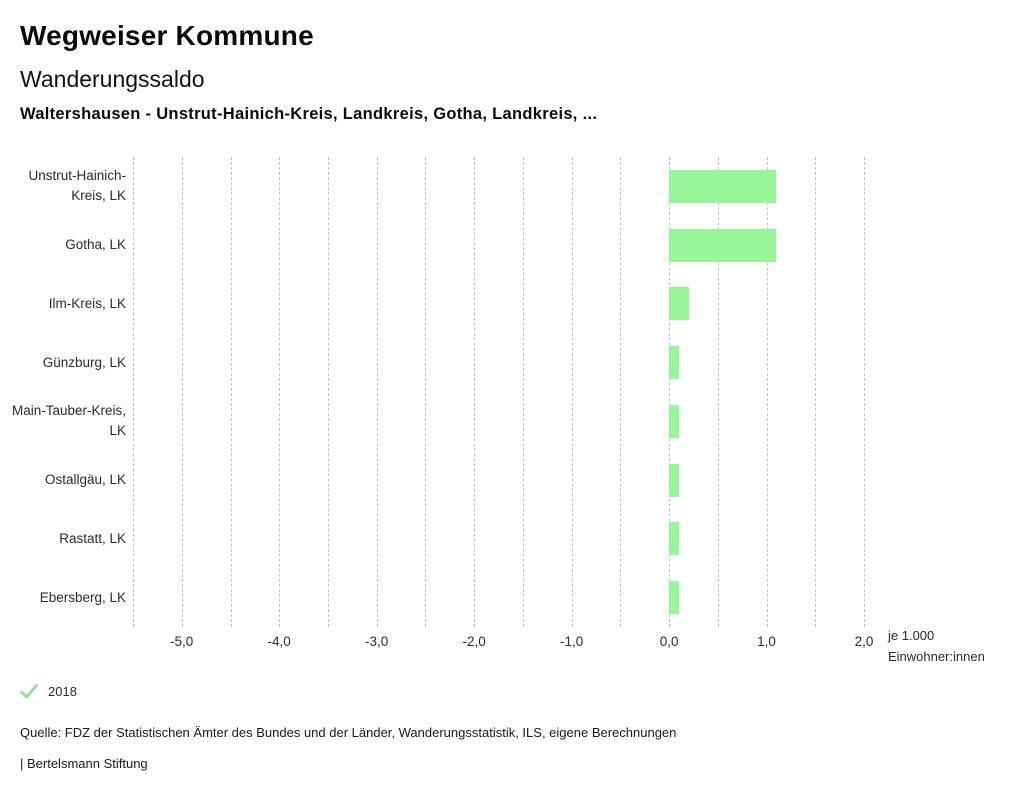 This screenshot has height=797, width=1024. I want to click on bar-ilm-kreis-lk, so click(679, 304).